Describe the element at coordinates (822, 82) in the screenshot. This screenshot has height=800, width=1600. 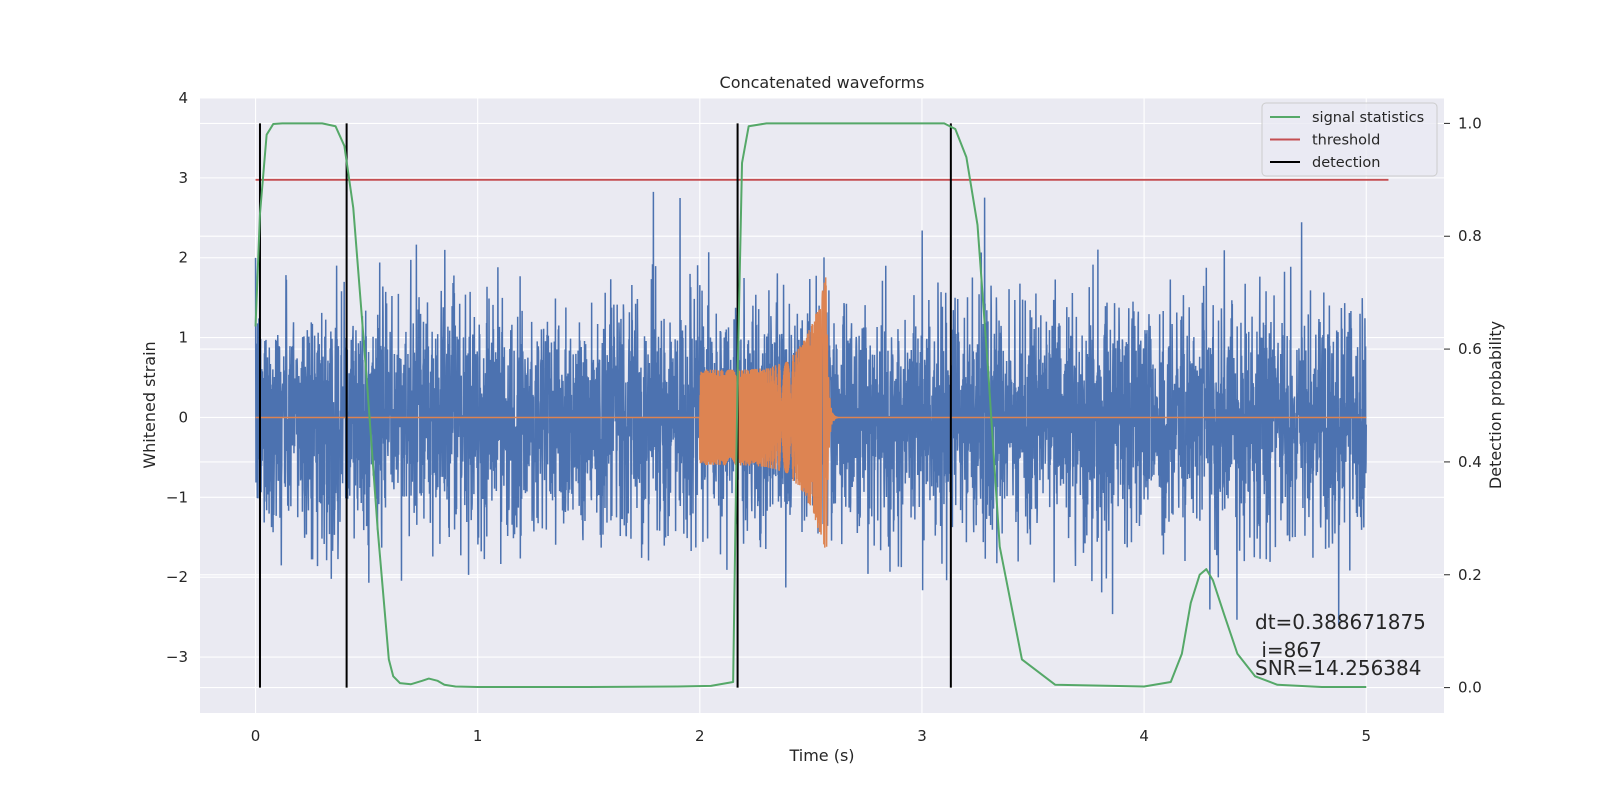
I see `chart-title: Concatenated waveforms` at that location.